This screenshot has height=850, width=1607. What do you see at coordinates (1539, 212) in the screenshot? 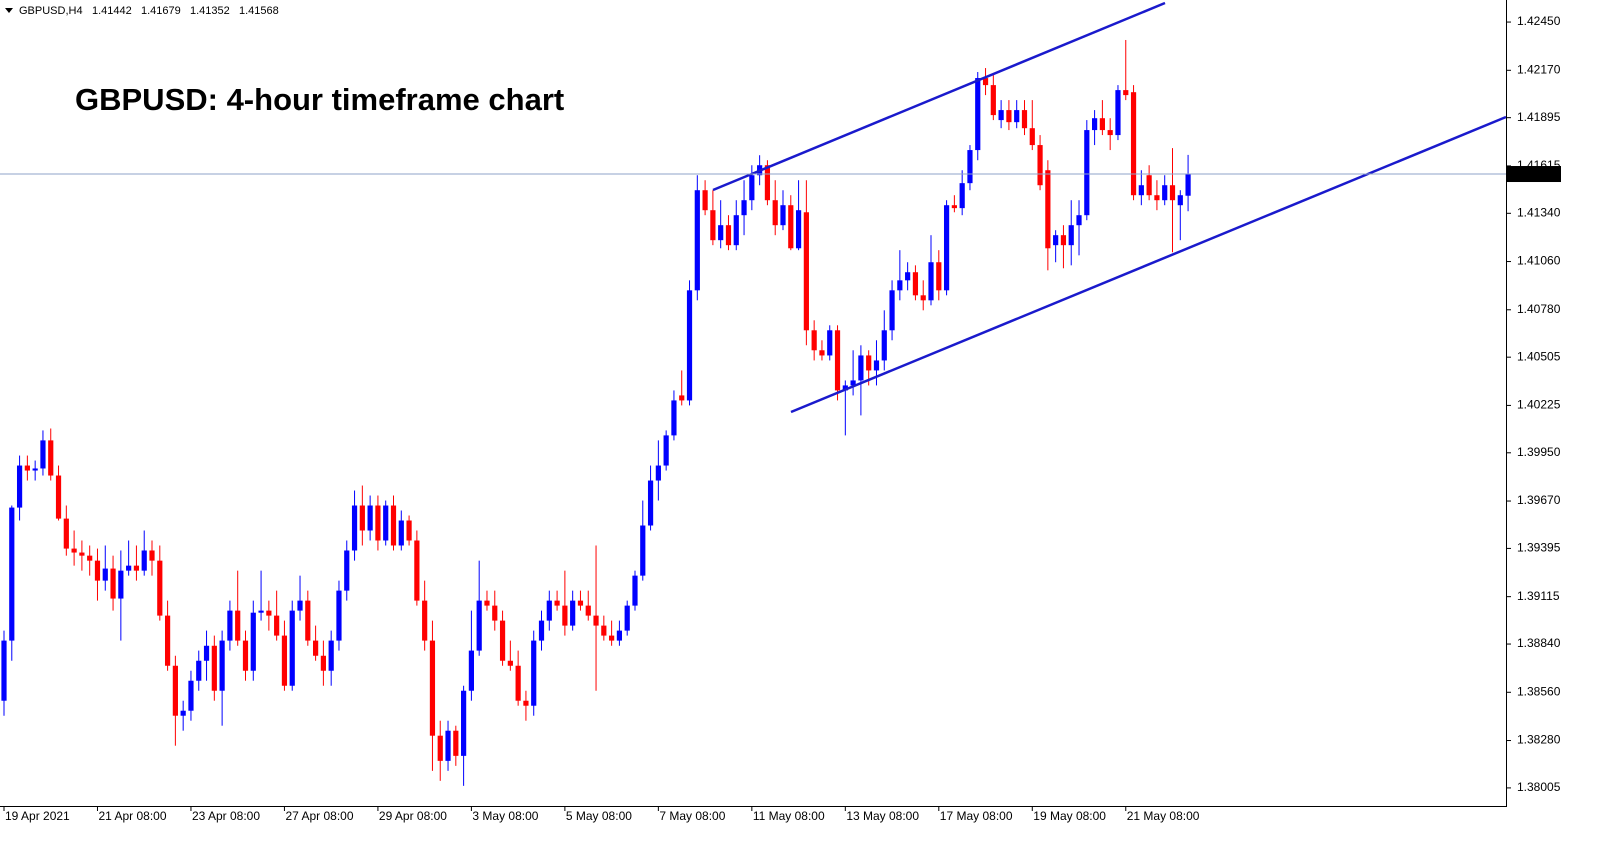
I see `y-tick-label: 1.41340` at bounding box center [1539, 212].